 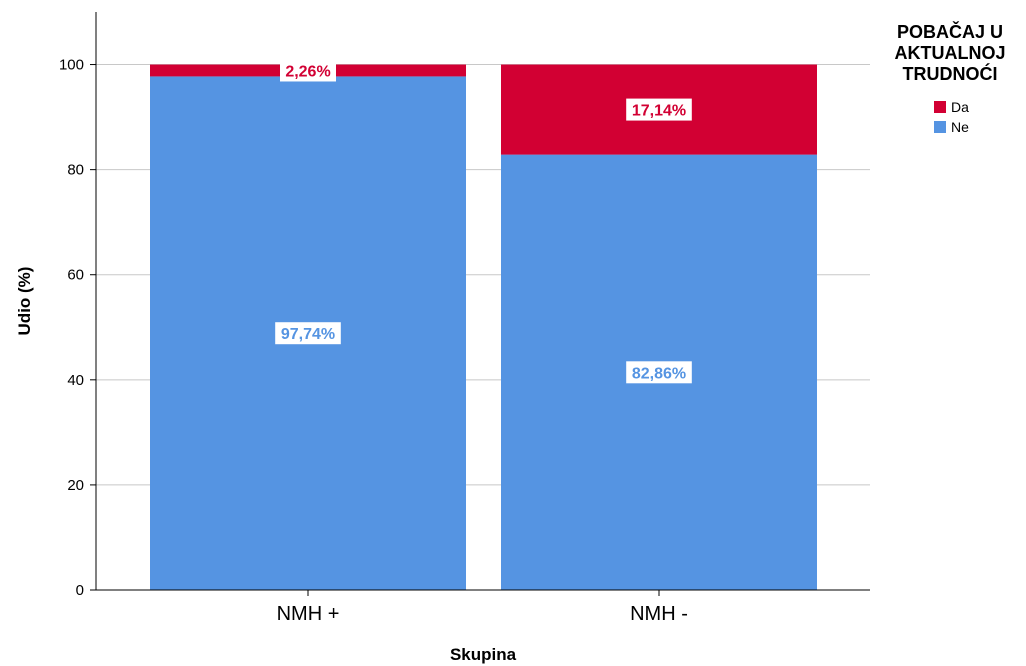 What do you see at coordinates (483, 654) in the screenshot?
I see `x-axis-title: Skupina` at bounding box center [483, 654].